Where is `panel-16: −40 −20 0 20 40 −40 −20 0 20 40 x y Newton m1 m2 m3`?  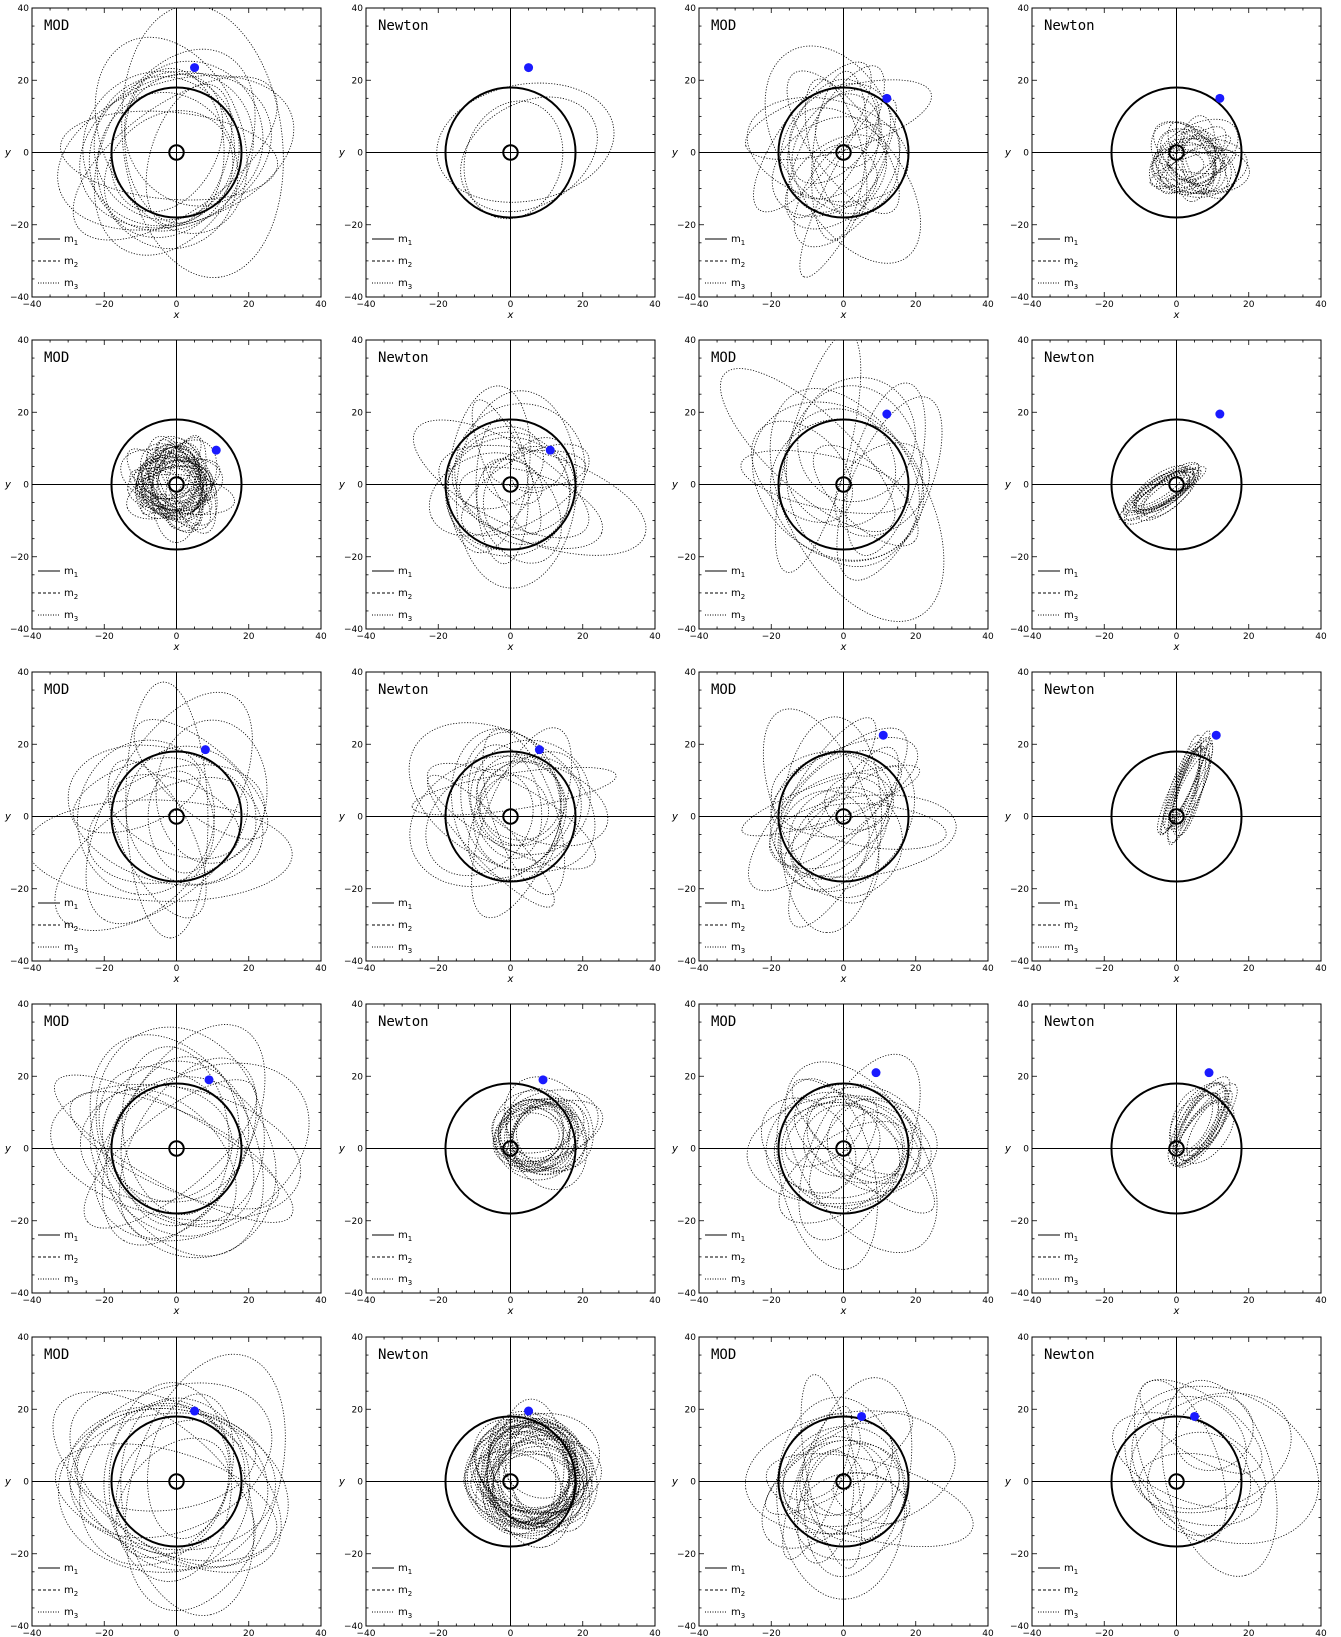
panel-16: −40 −20 0 20 40 −40 −20 0 20 40 x y Newton m1 m2 m3 is located at coordinates (1165, 1158).